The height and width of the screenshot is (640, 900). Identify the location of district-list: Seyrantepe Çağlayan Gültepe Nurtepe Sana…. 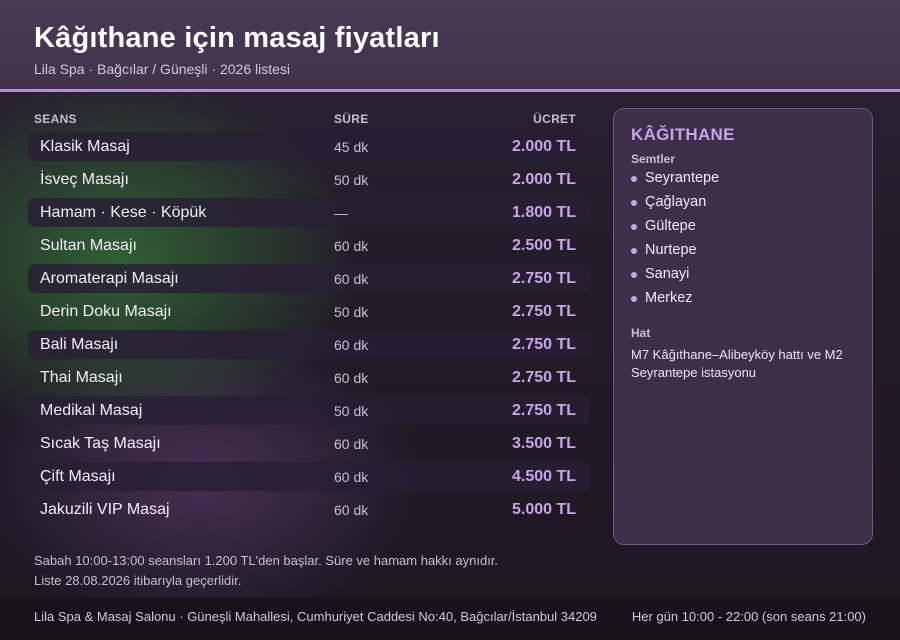
(675, 242).